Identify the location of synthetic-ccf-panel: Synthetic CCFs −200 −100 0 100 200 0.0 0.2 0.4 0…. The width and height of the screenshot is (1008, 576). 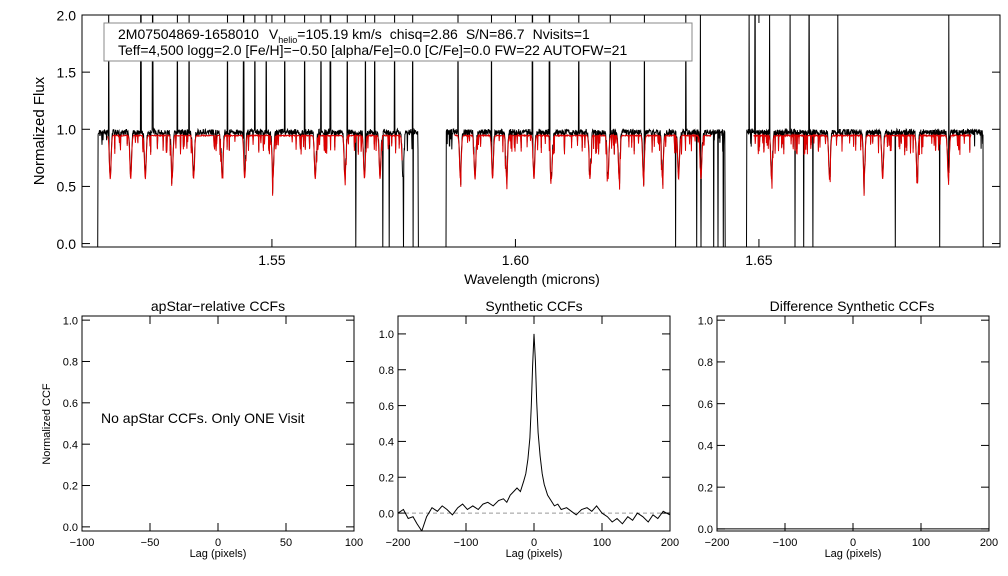
(529, 429).